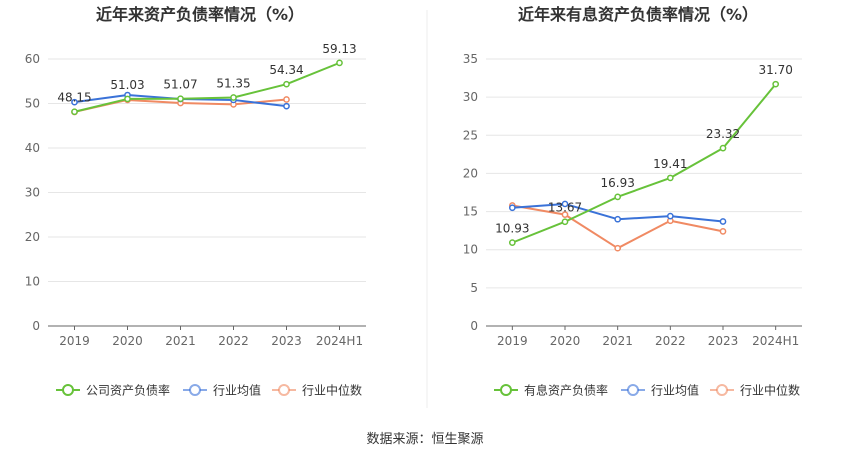  Describe the element at coordinates (286, 70) in the screenshot. I see `data-label: 54.34` at that location.